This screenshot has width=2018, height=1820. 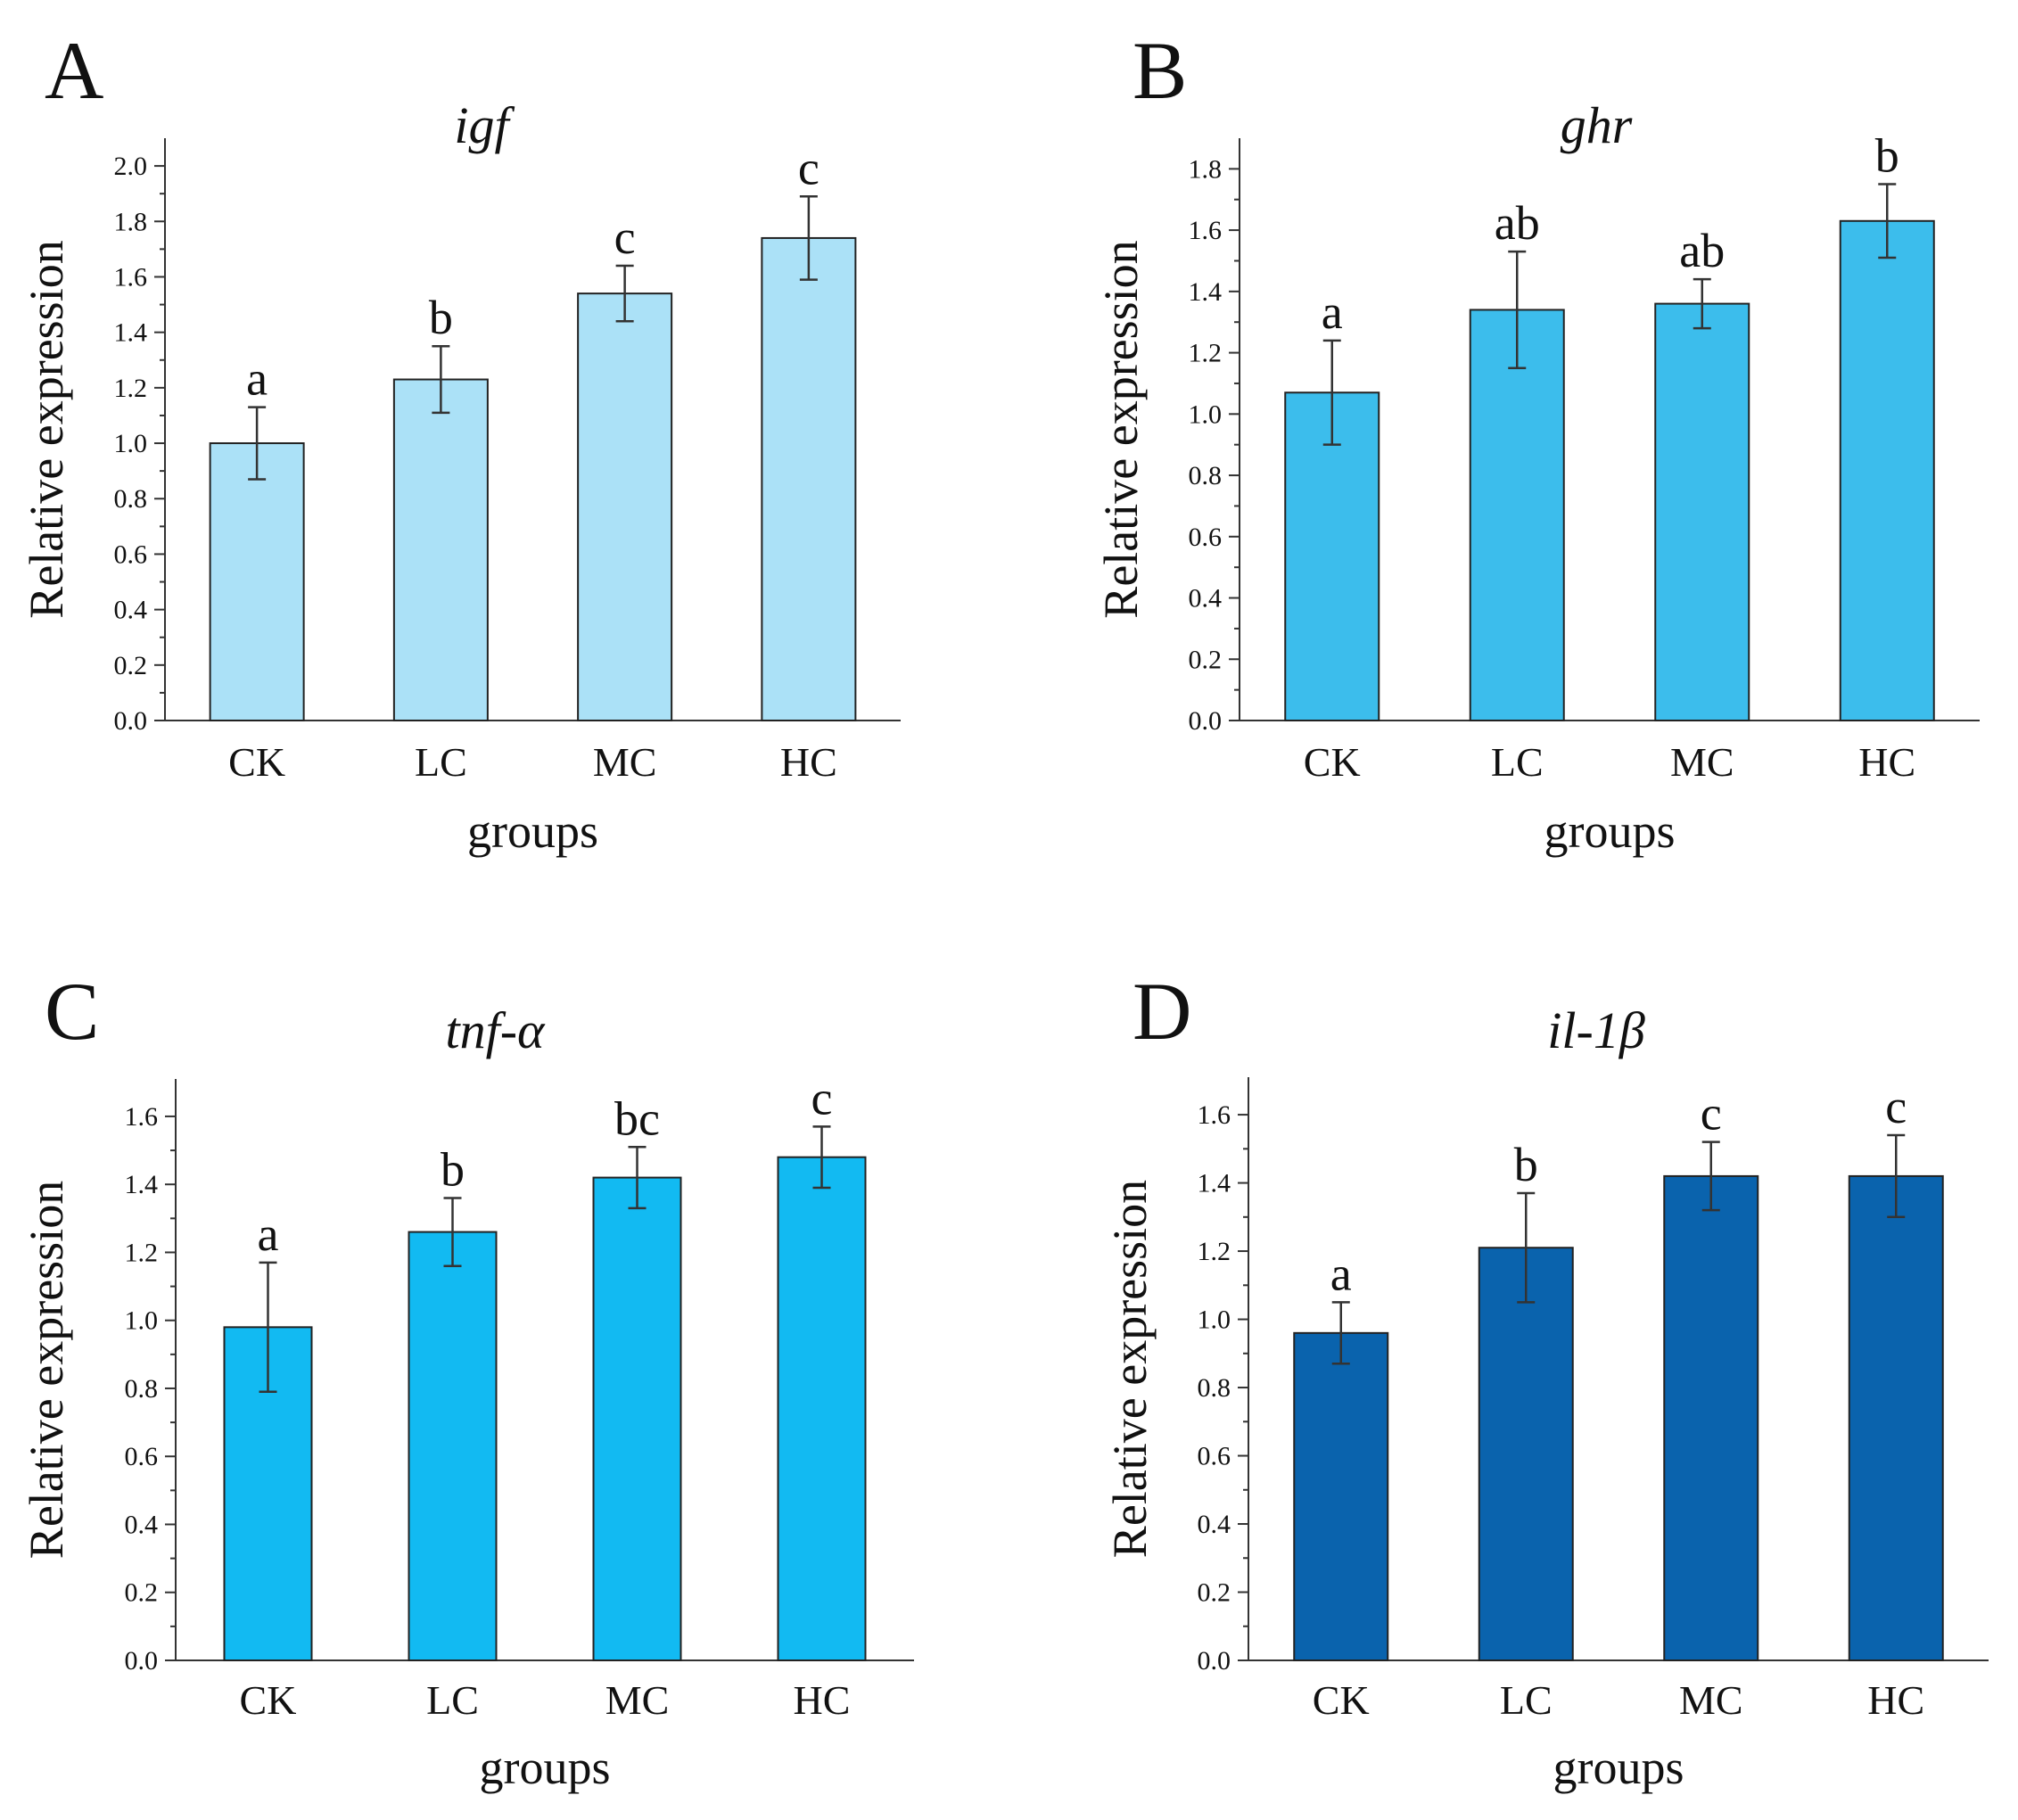 I want to click on panel-letter: C, so click(x=72, y=1012).